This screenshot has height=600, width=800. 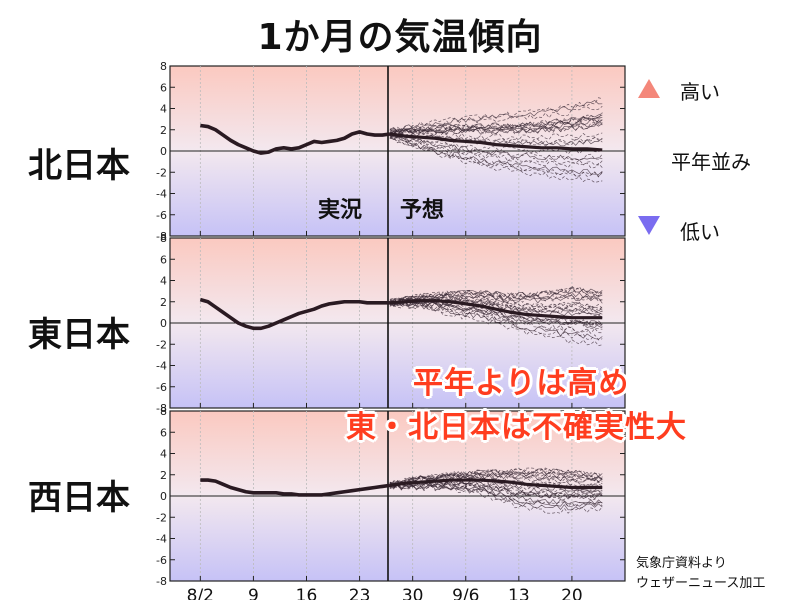 I want to click on x-tick-label: 16, so click(x=307, y=593).